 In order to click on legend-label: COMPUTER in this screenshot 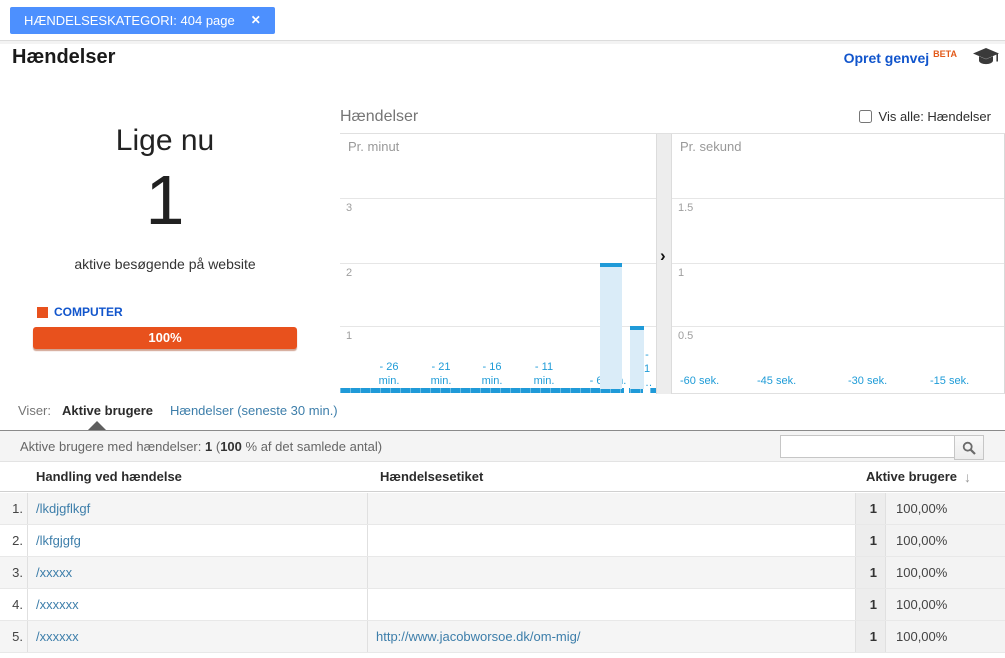, I will do `click(88, 312)`.